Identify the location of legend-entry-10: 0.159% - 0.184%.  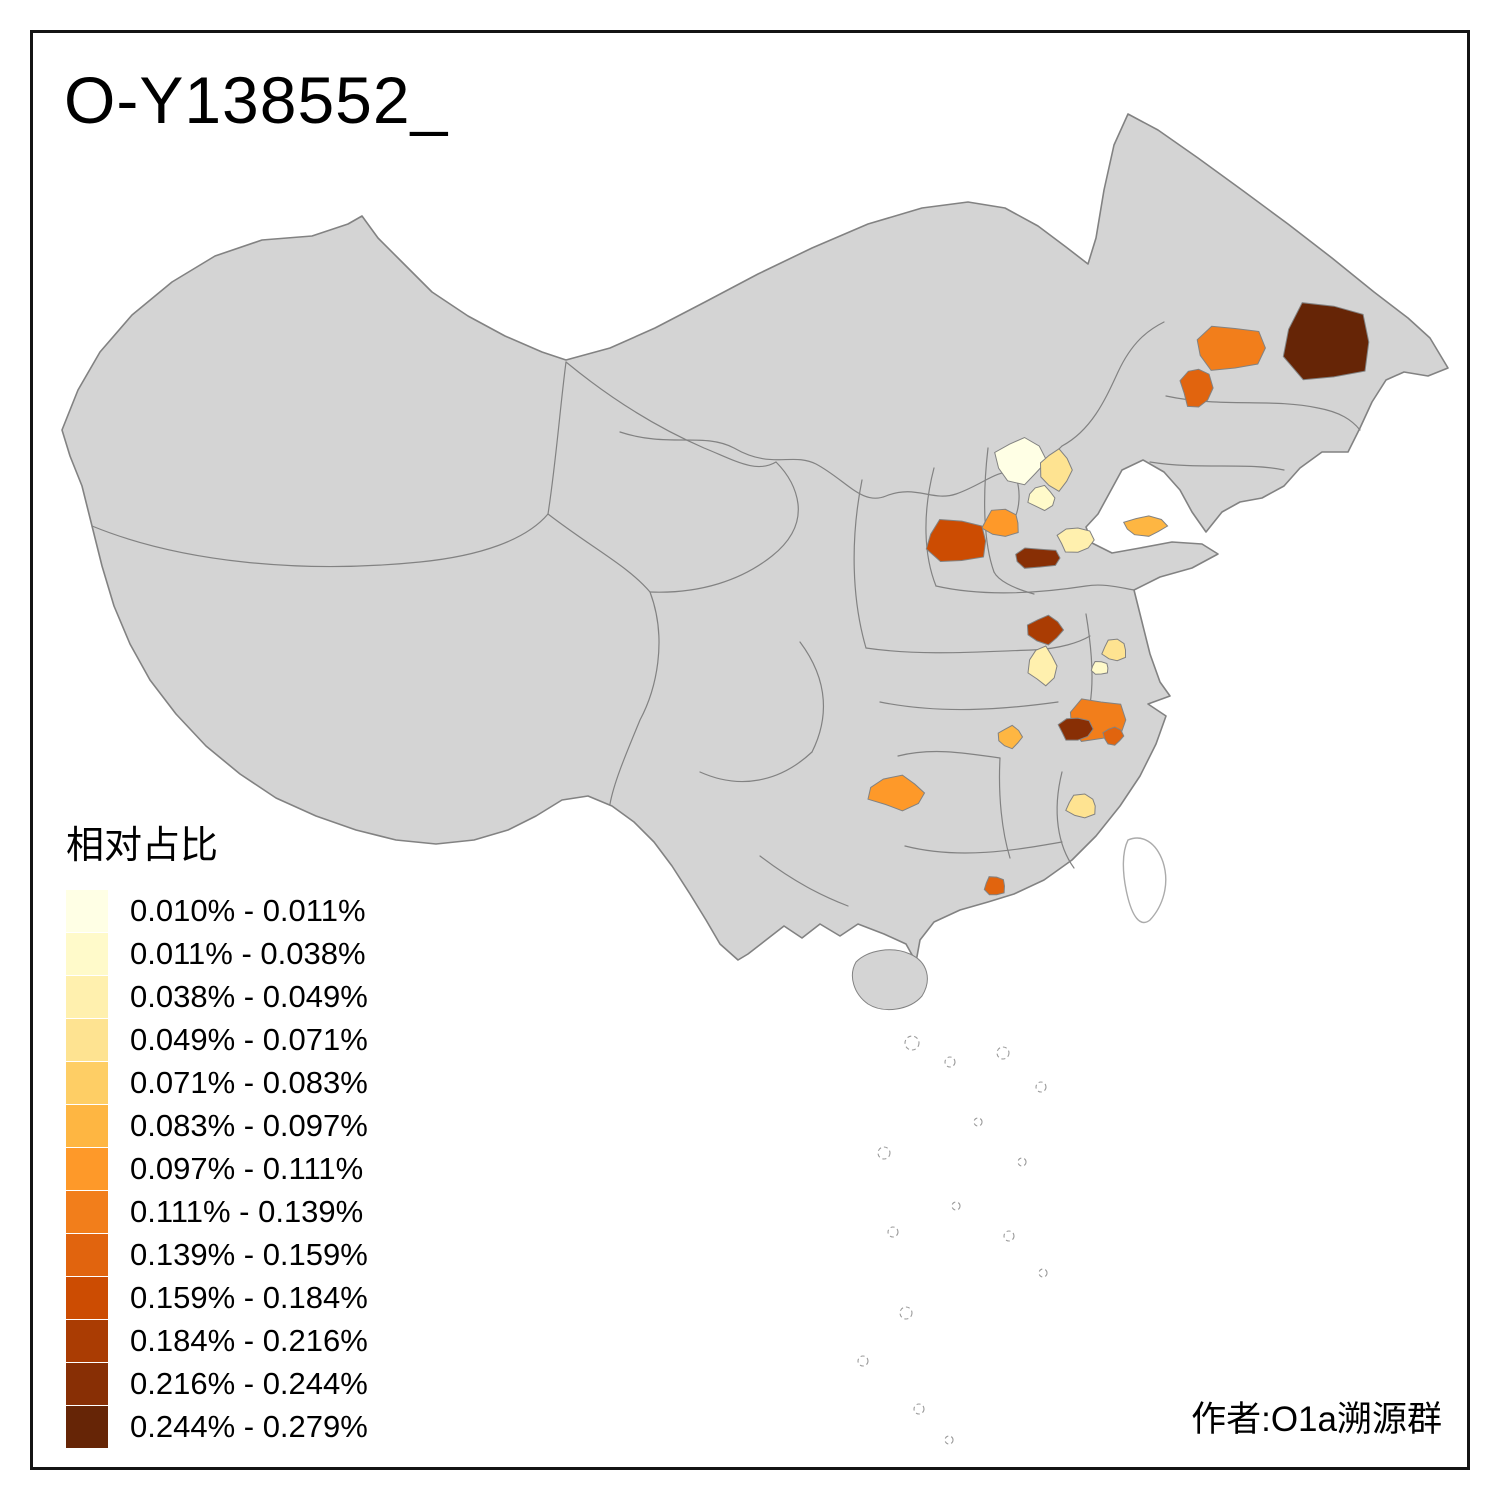
(217, 1297).